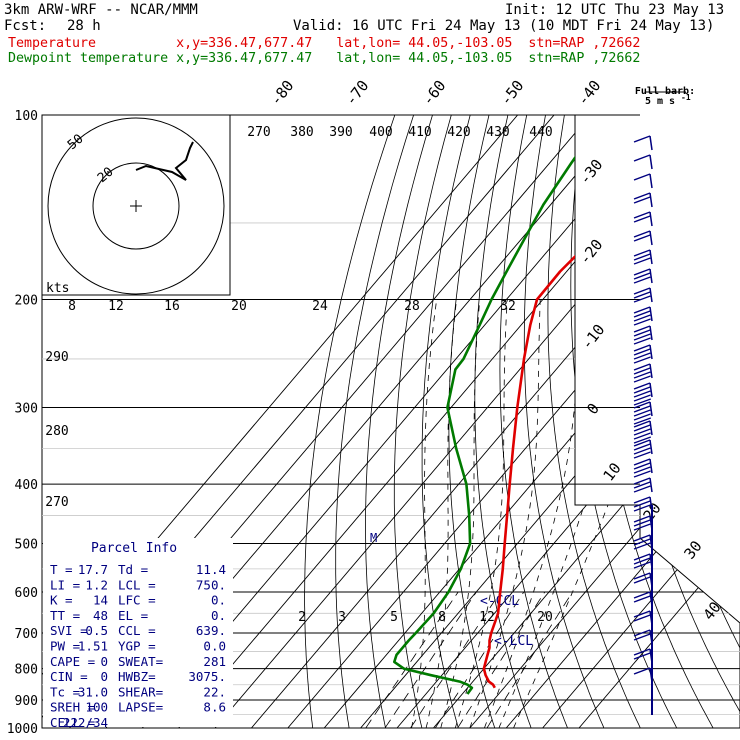 The height and width of the screenshot is (740, 740). What do you see at coordinates (207, 676) in the screenshot?
I see `parcel-value: 3075.` at bounding box center [207, 676].